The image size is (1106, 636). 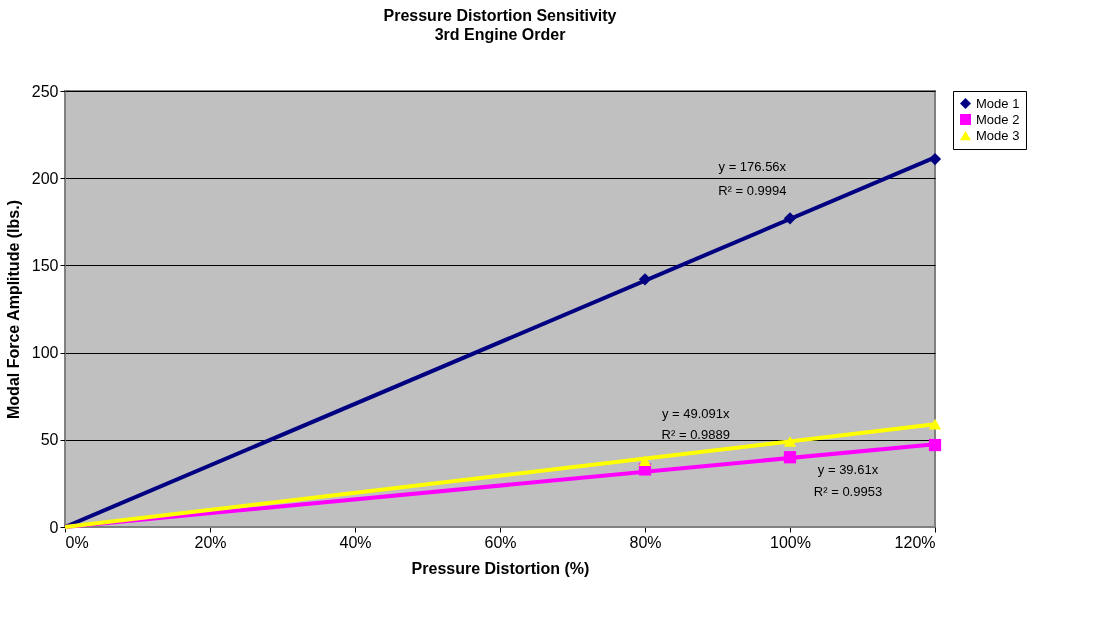 I want to click on annotation: R² = 0.9953, so click(x=848, y=492).